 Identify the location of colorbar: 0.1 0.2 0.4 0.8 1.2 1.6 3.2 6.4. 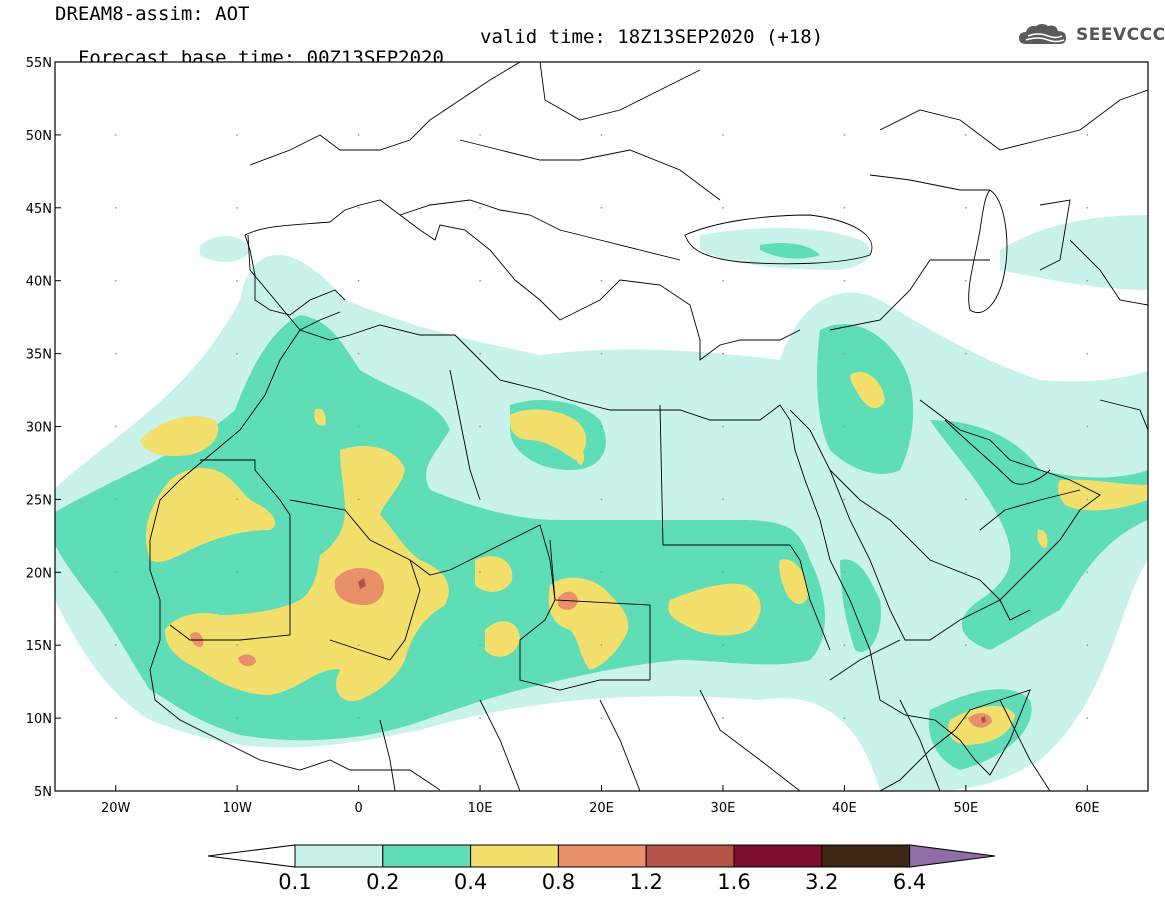
(601, 869).